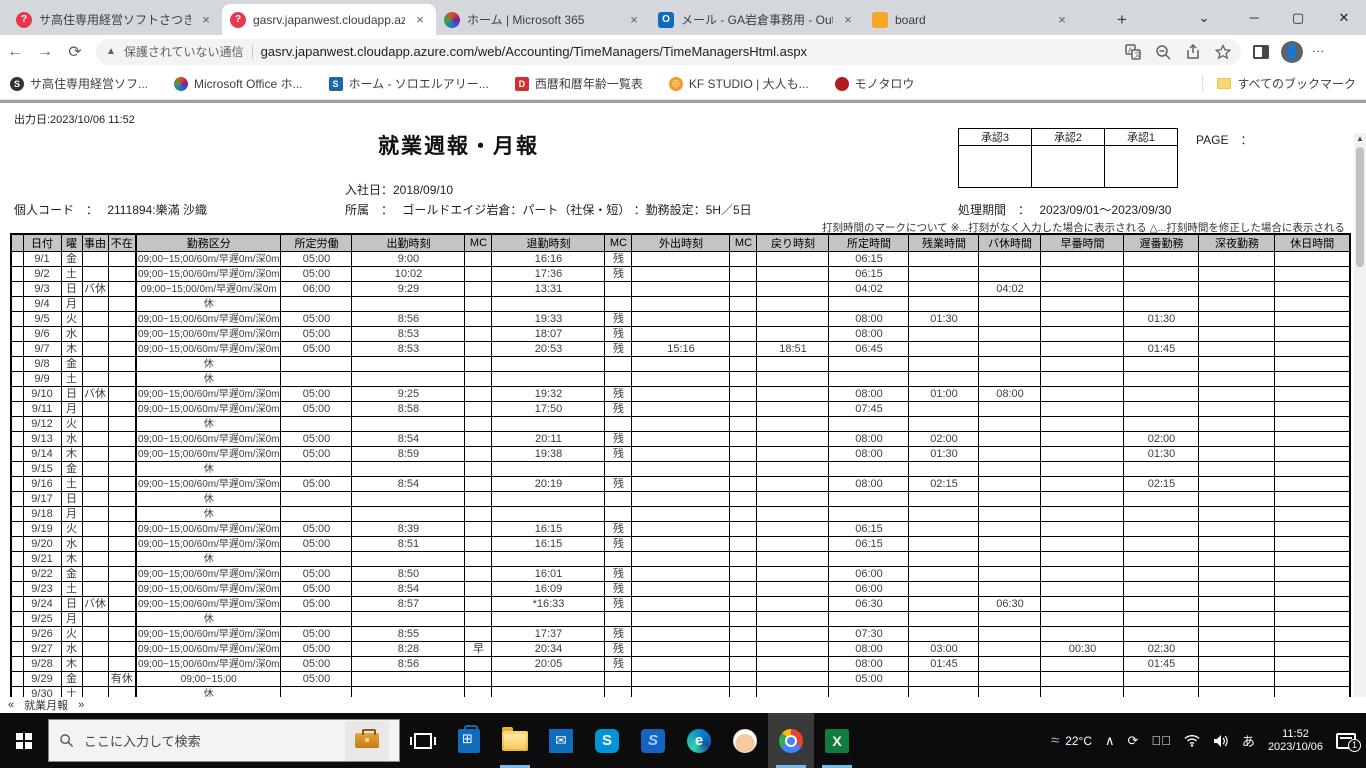  What do you see at coordinates (1318, 51) in the screenshot?
I see `browser-menu-icon: ⋮` at bounding box center [1318, 51].